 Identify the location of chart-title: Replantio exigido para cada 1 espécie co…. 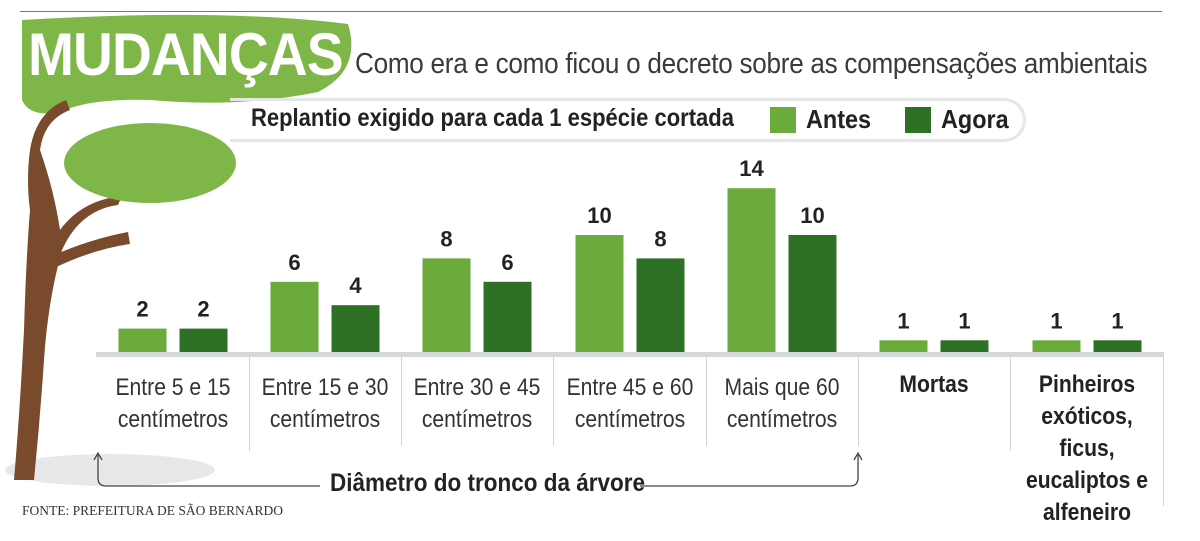
(492, 118).